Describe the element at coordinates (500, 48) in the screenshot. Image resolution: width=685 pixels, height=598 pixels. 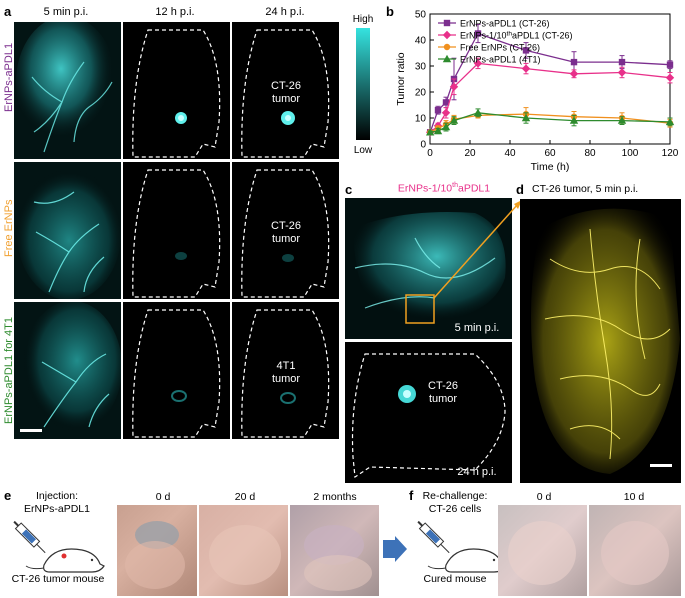
I see `legend-label: Free ErNPs (CT-26)` at that location.